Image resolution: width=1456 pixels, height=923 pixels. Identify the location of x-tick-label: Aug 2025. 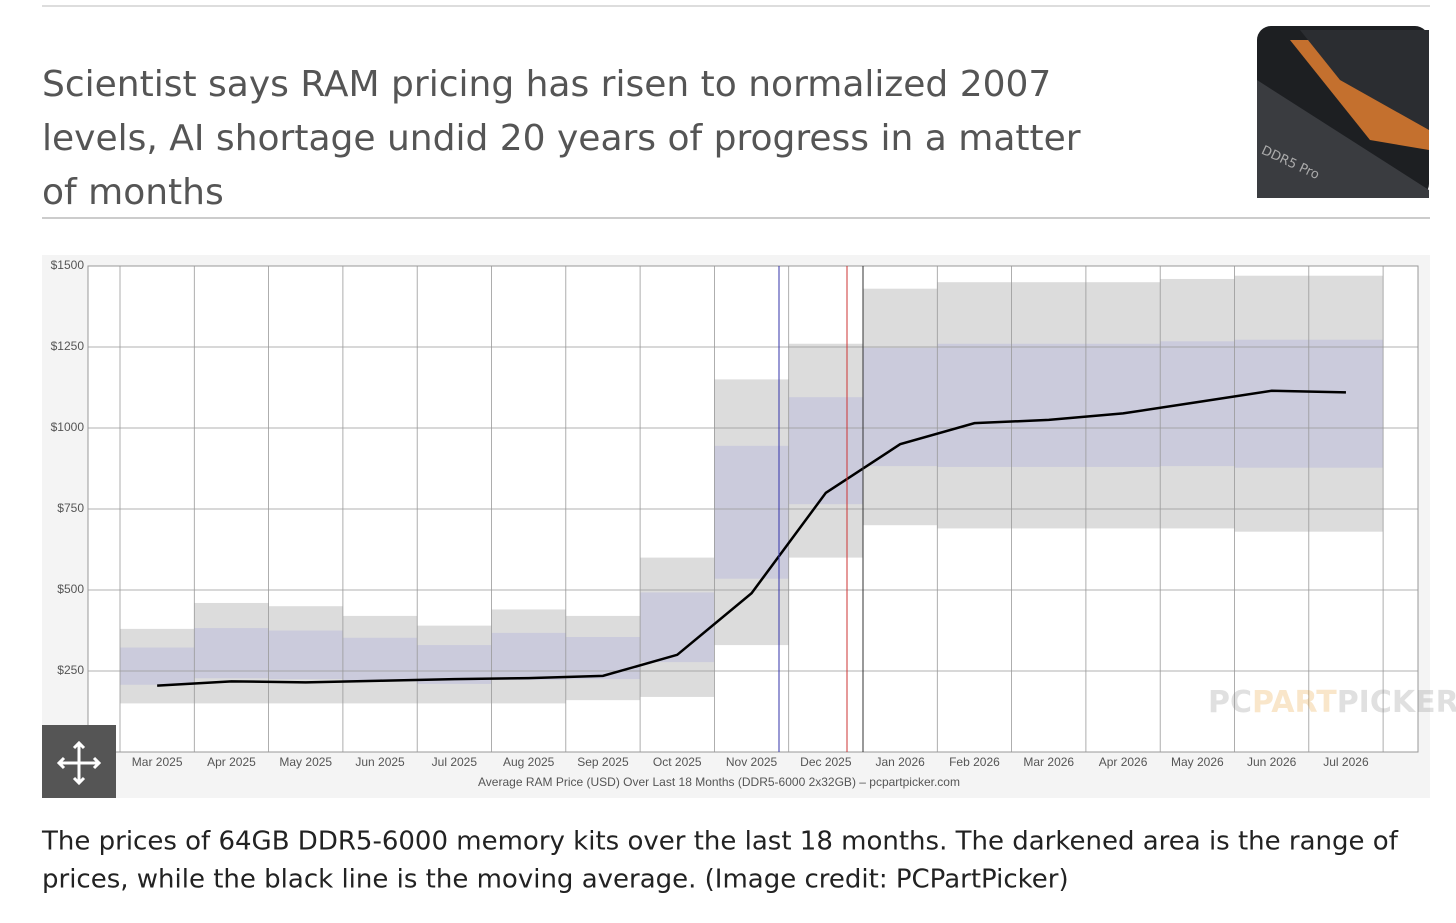
(529, 762).